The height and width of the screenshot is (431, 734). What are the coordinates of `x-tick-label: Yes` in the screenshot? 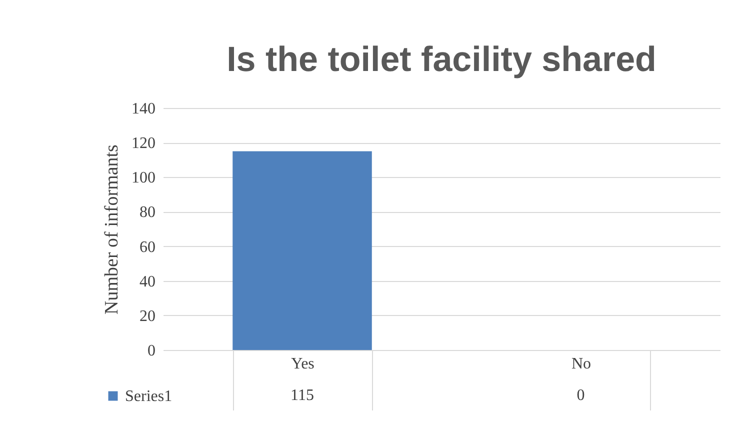 It's located at (302, 364).